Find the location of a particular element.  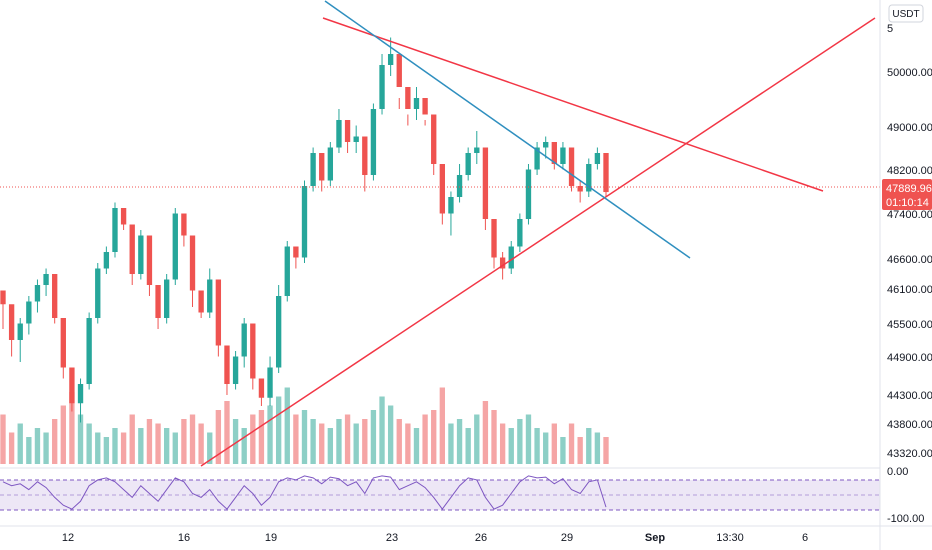

price-tick-label: 44300.00 is located at coordinates (909, 396).